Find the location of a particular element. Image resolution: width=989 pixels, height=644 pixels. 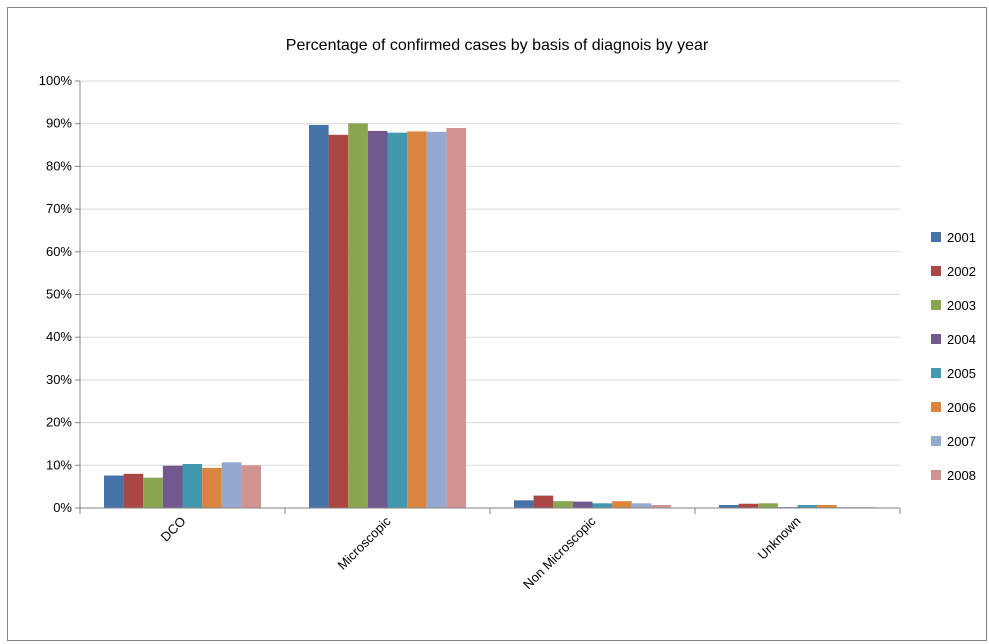

bar-2007-dco is located at coordinates (231, 485).